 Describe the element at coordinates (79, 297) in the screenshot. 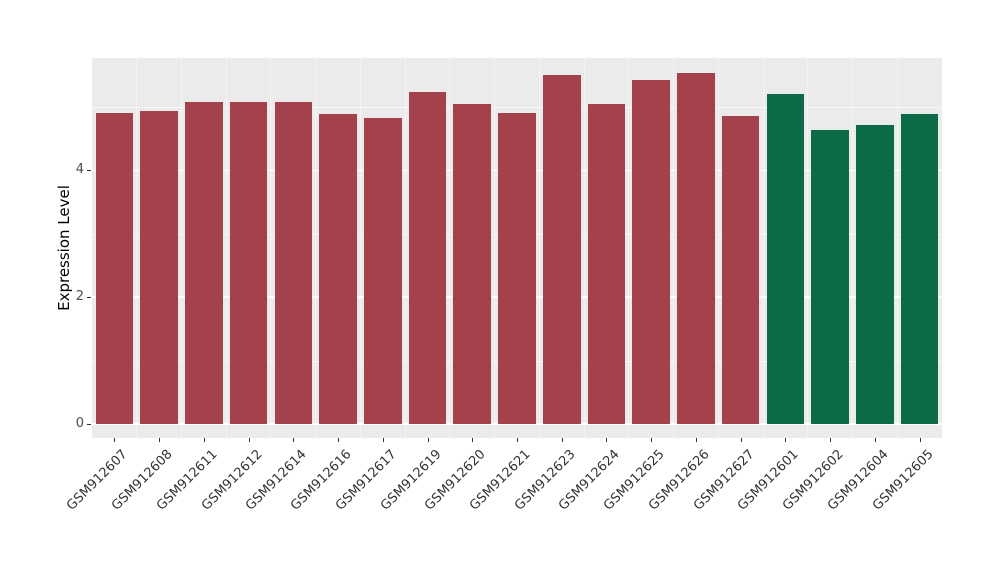

I see `y-tick-label: 2` at that location.